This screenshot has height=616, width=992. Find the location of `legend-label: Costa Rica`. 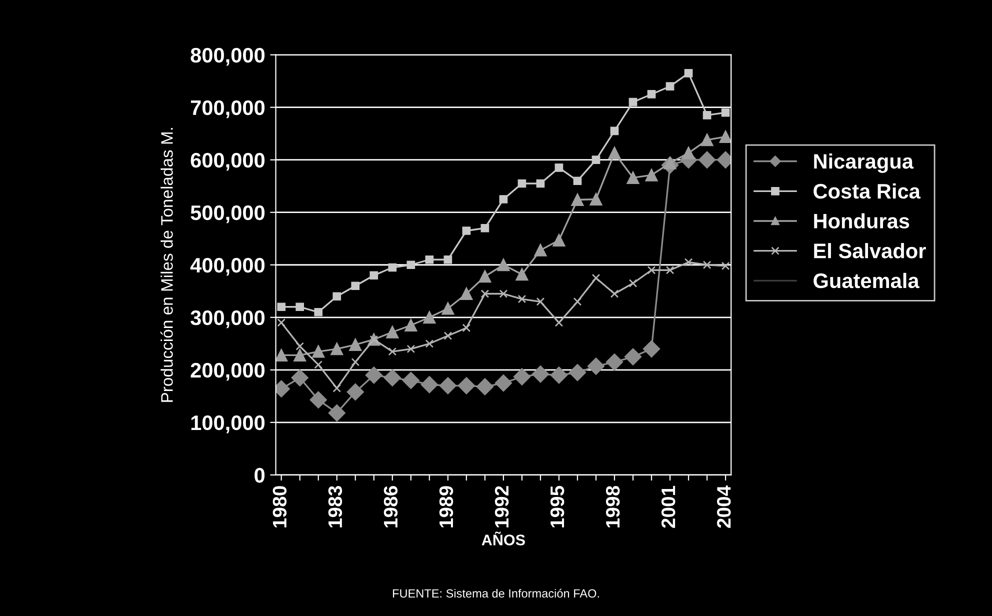

legend-label: Costa Rica is located at coordinates (867, 191).